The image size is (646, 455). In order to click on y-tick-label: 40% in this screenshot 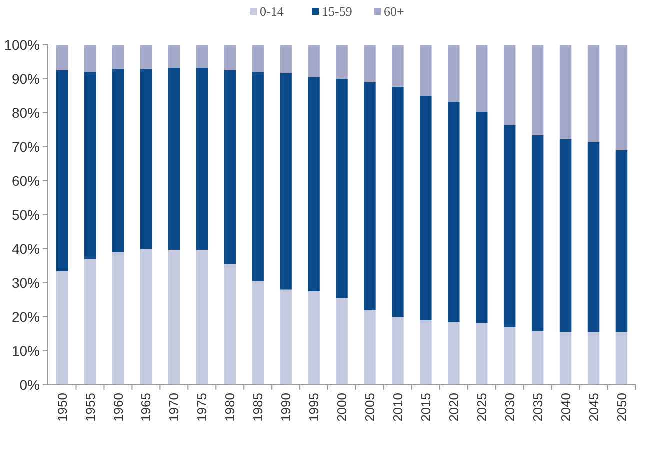, I will do `click(26, 248)`.